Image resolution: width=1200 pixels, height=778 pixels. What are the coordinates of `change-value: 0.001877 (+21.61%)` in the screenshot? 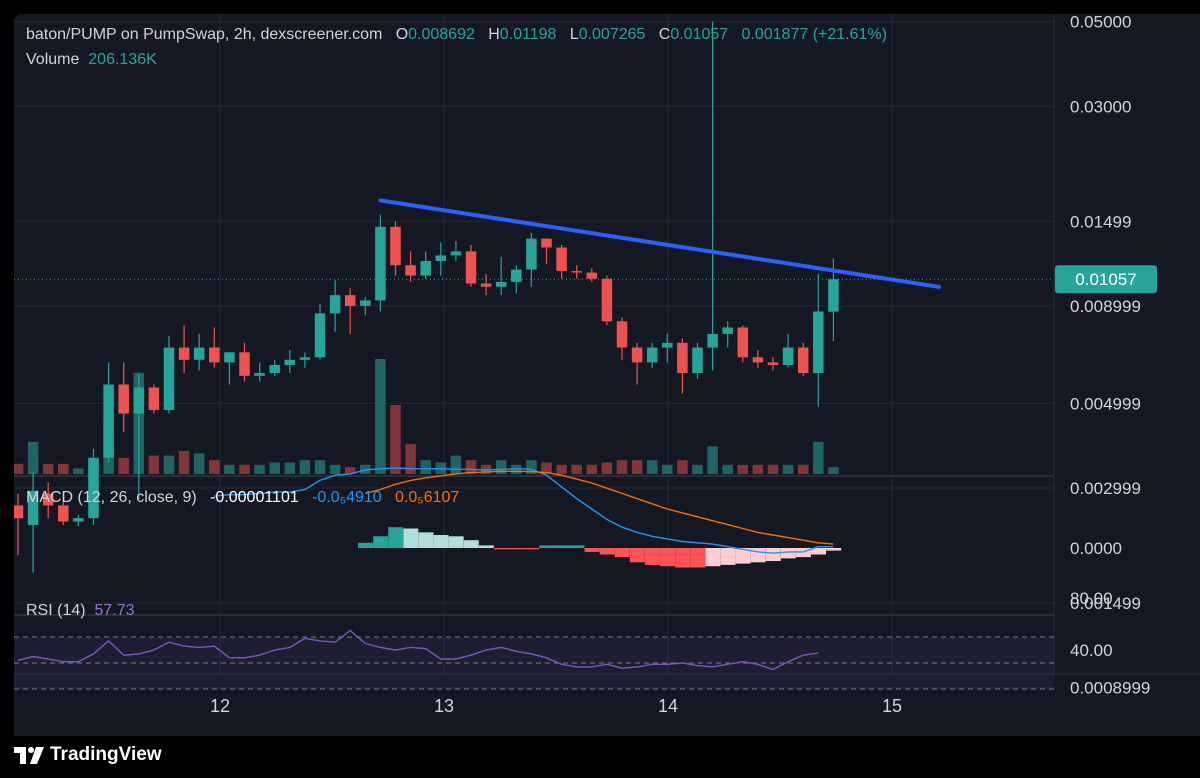 It's located at (814, 34).